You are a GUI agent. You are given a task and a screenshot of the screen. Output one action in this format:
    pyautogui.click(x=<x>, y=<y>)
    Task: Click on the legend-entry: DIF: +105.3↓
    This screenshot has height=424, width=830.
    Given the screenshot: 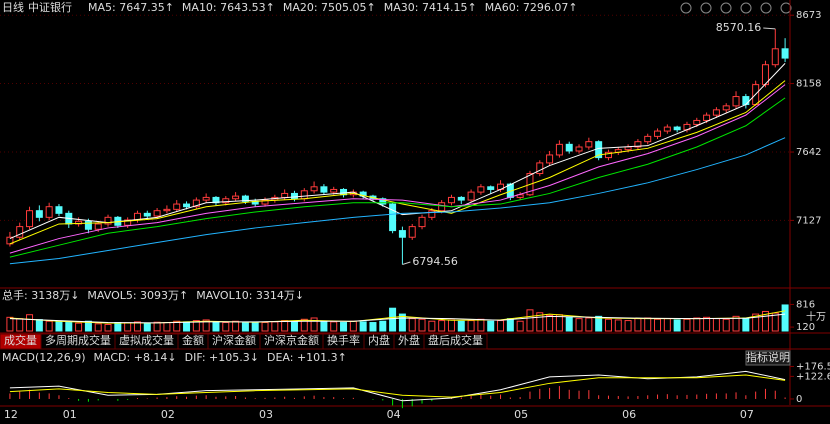 What is the action you would take?
    pyautogui.click(x=222, y=357)
    